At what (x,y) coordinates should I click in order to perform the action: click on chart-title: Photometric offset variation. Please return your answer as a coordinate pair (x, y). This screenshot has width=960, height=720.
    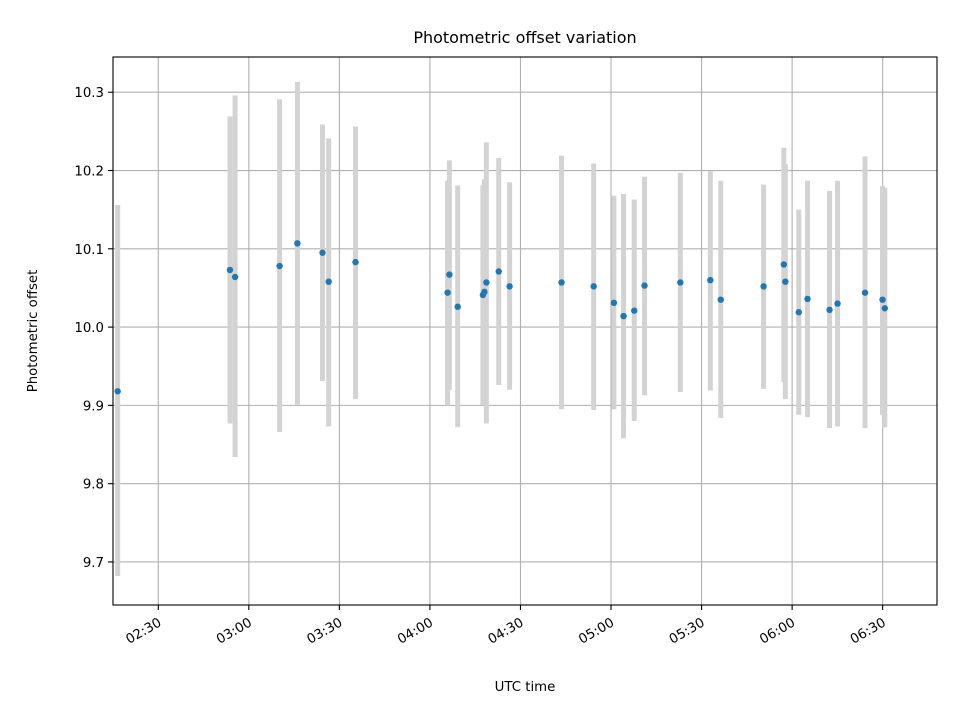
    Looking at the image, I should click on (524, 37).